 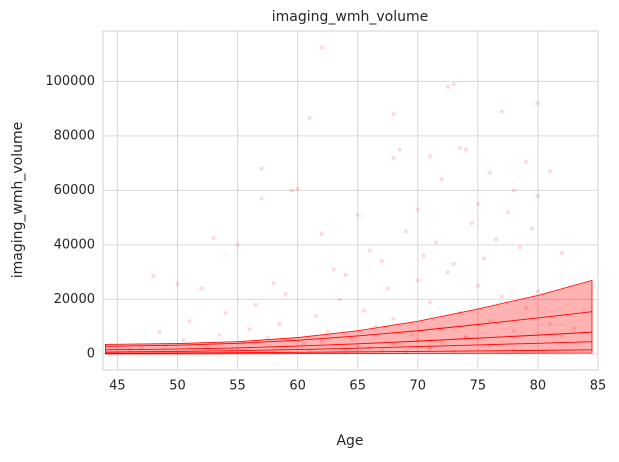 What do you see at coordinates (418, 386) in the screenshot?
I see `x-tick-label: 70` at bounding box center [418, 386].